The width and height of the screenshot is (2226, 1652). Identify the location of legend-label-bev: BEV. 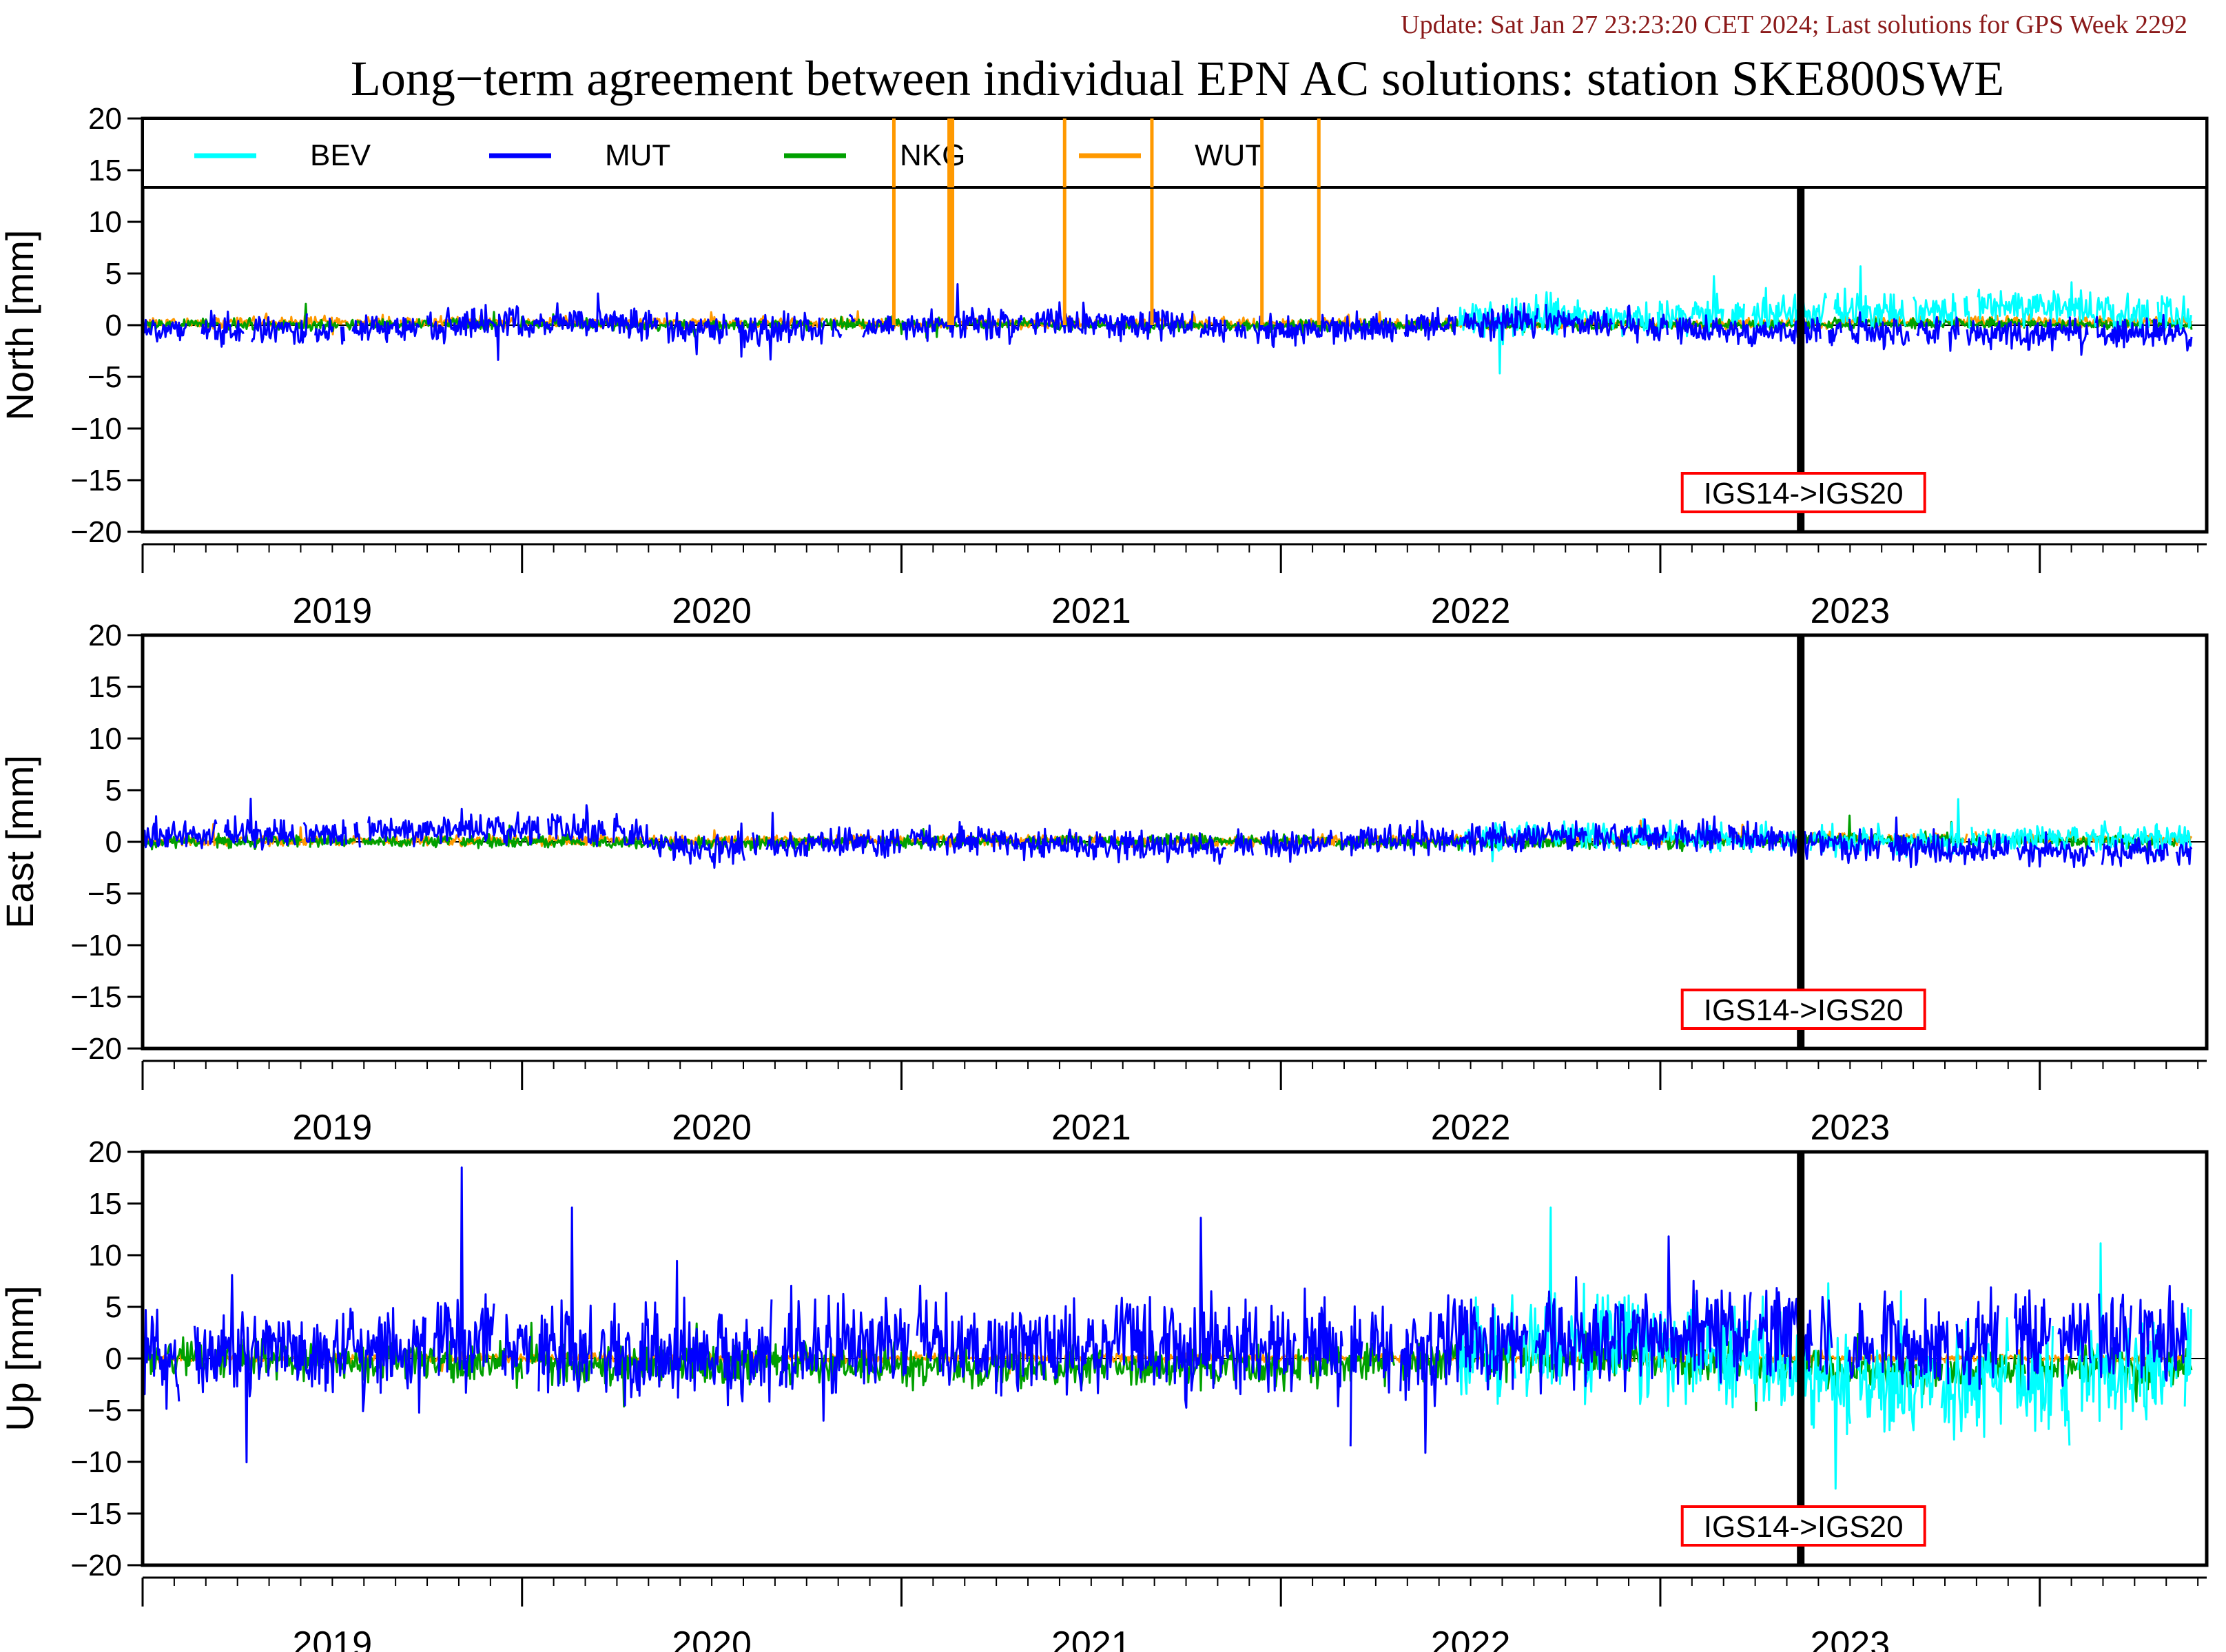
(340, 155).